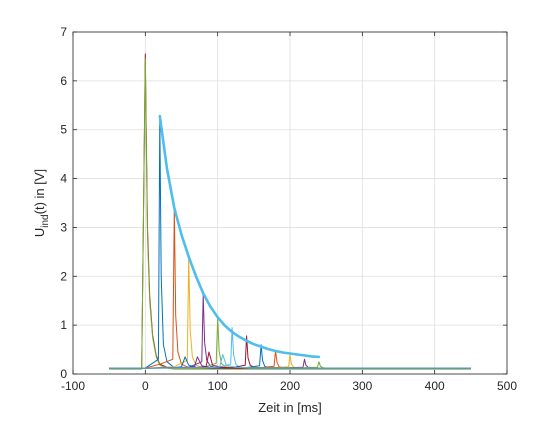 The height and width of the screenshot is (425, 560). What do you see at coordinates (435, 386) in the screenshot?
I see `x-tick-label: 400` at bounding box center [435, 386].